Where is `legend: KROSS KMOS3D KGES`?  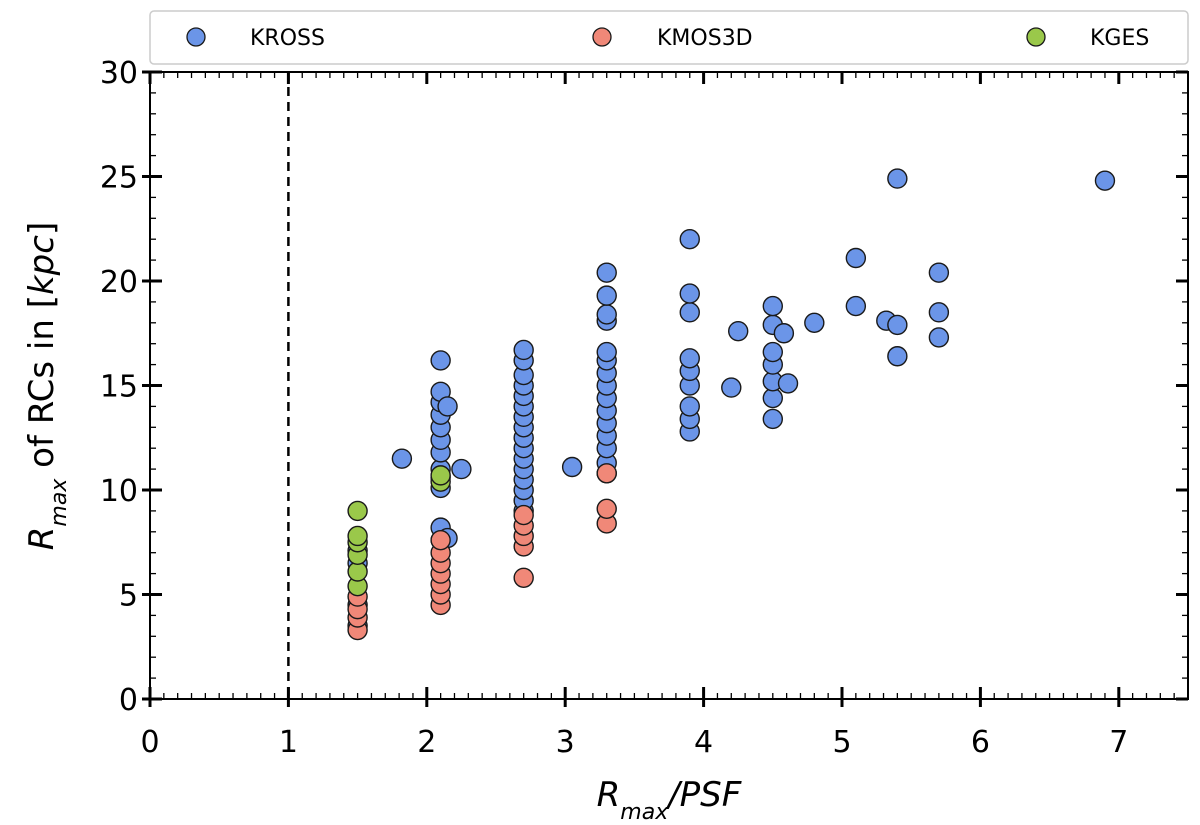 legend: KROSS KMOS3D KGES is located at coordinates (669, 37).